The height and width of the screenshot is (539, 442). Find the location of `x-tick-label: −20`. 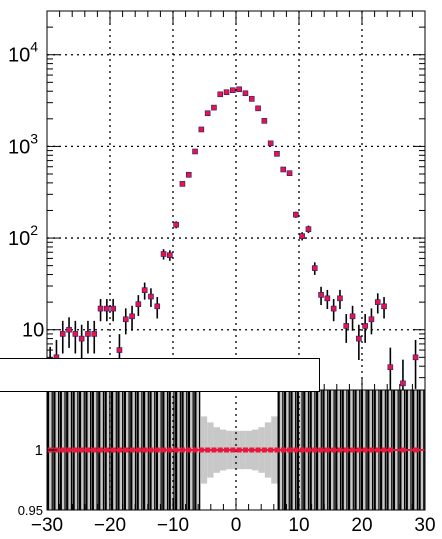

x-tick-label: −20 is located at coordinates (110, 525).